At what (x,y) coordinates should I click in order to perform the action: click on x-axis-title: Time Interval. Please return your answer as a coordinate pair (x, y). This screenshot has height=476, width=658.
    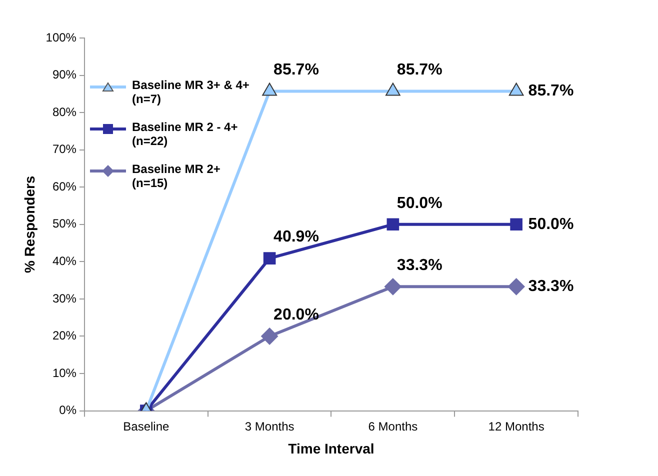
    Looking at the image, I should click on (331, 448).